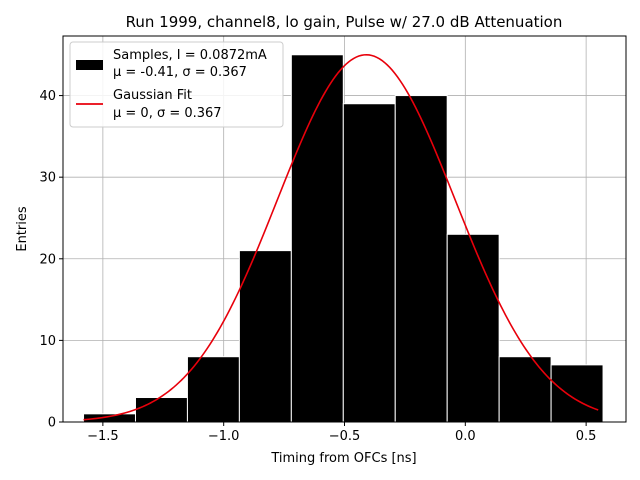  What do you see at coordinates (167, 113) in the screenshot?
I see `legend-label-fit-stats: μ = 0, σ = 0.367` at bounding box center [167, 113].